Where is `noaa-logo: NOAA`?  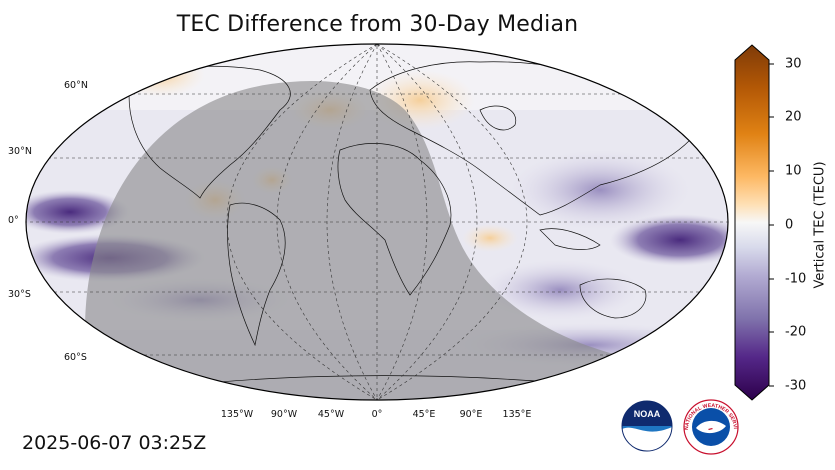
noaa-logo: NOAA is located at coordinates (647, 426).